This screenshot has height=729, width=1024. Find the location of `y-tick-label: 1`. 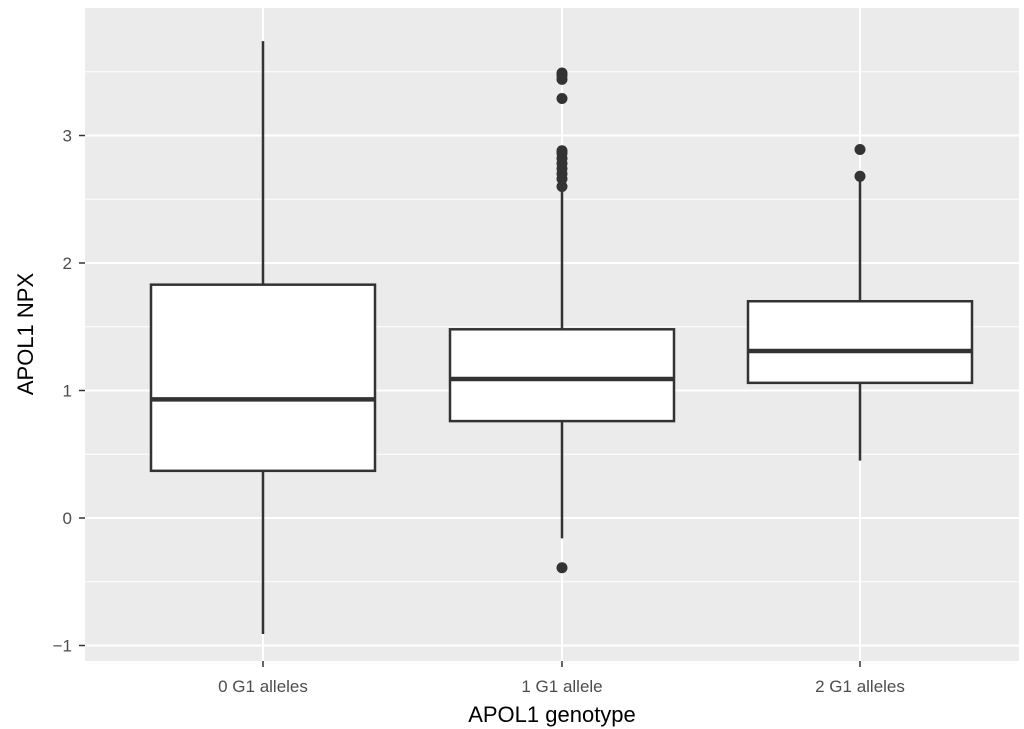

y-tick-label: 1 is located at coordinates (67, 391).